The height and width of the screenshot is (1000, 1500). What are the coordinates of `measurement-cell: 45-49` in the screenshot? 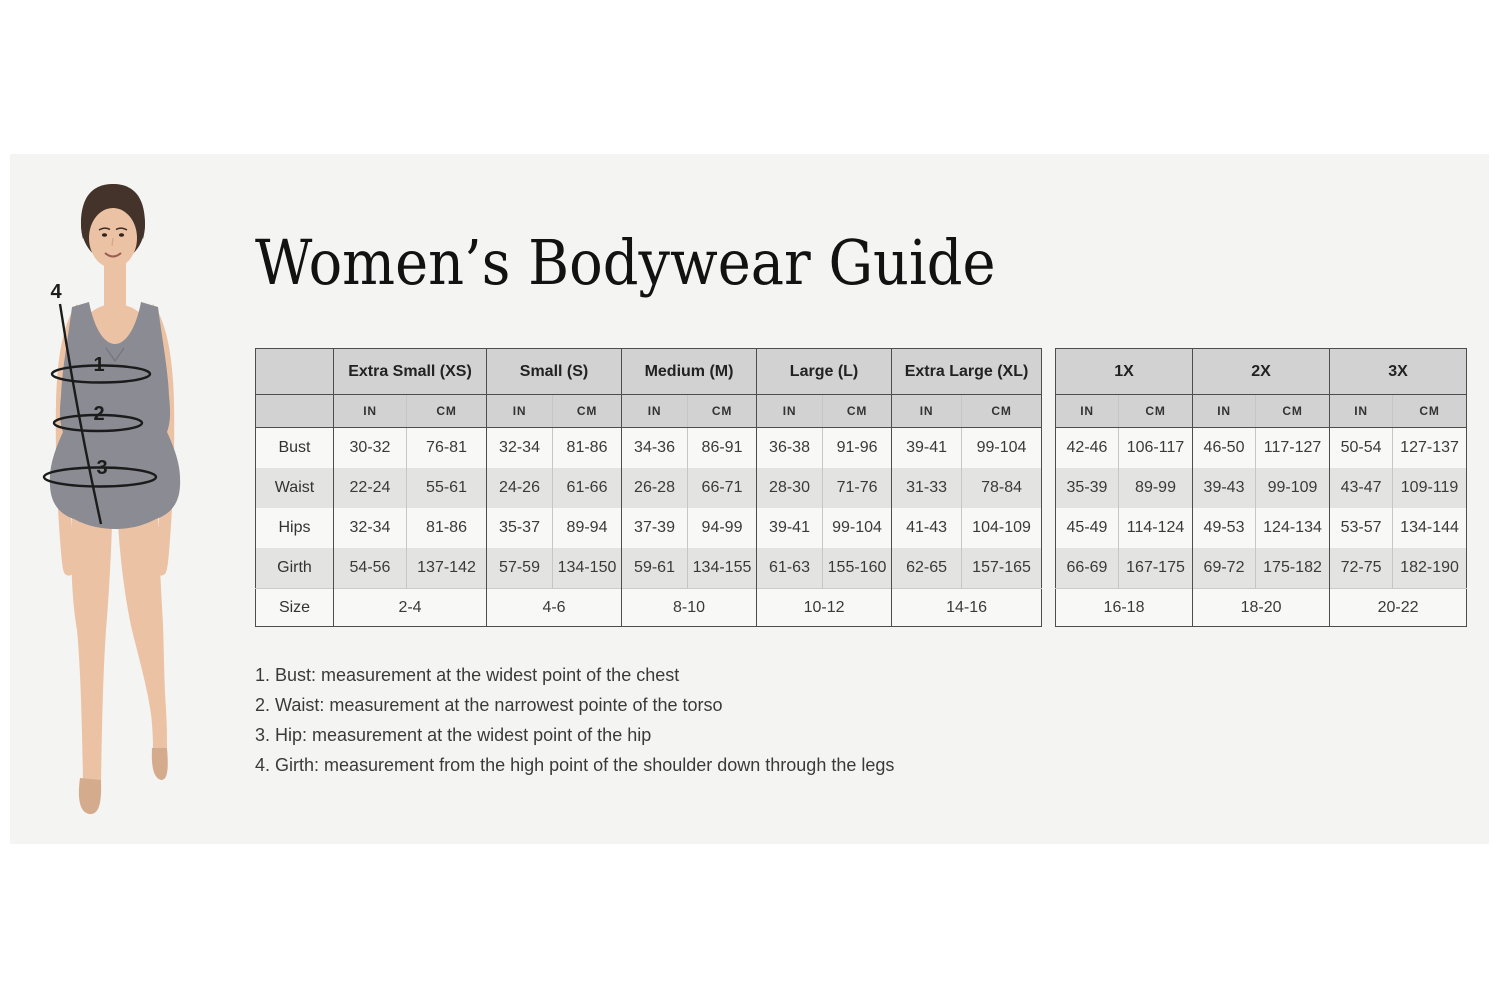 It's located at (1087, 527).